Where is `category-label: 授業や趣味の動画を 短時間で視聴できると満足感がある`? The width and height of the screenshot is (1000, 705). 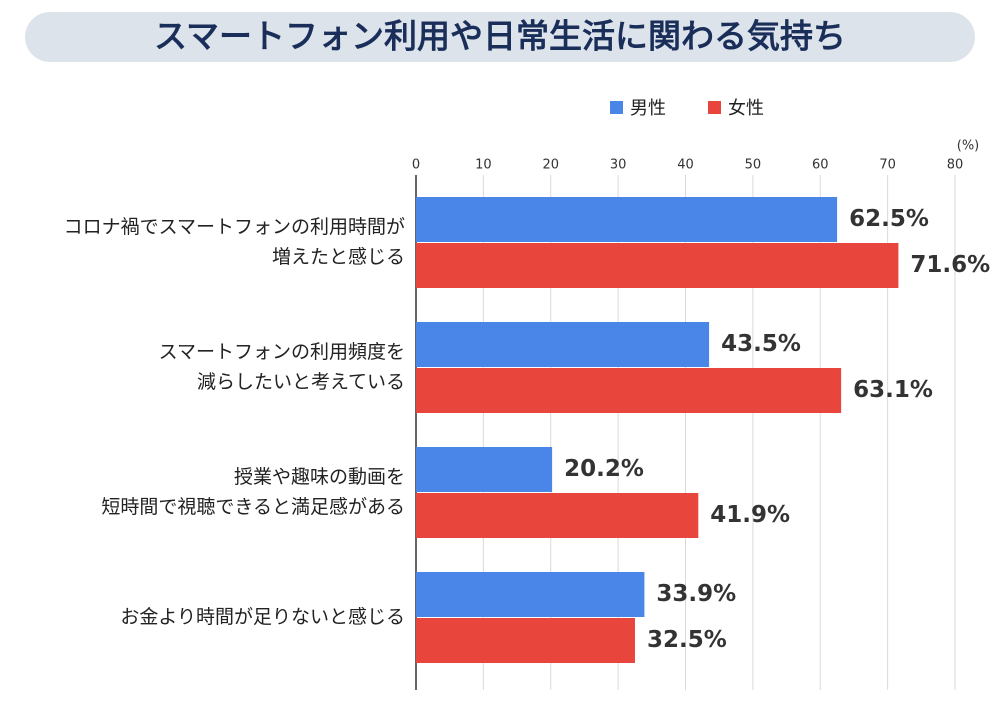 category-label: 授業や趣味の動画を 短時間で視聴できると満足感がある is located at coordinates (253, 492).